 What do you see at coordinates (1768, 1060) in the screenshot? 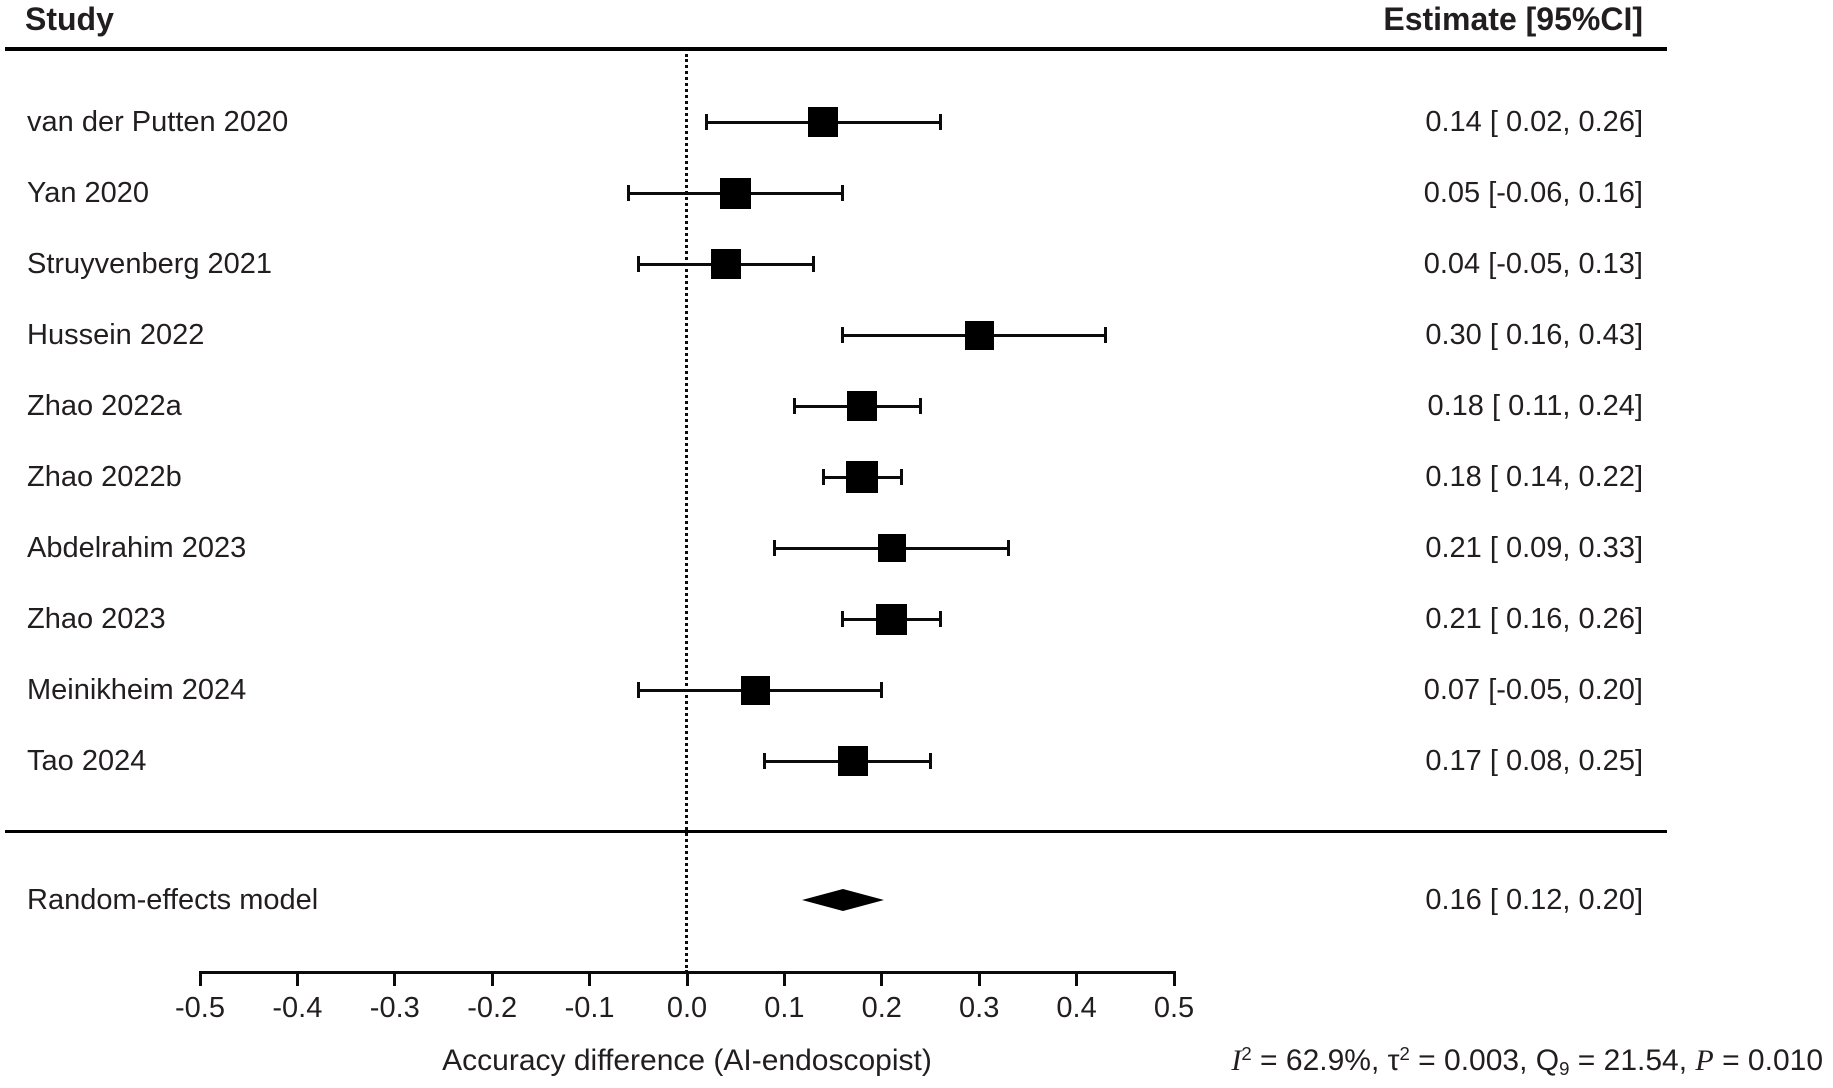
I see `stats-segment: = 0.010` at bounding box center [1768, 1060].